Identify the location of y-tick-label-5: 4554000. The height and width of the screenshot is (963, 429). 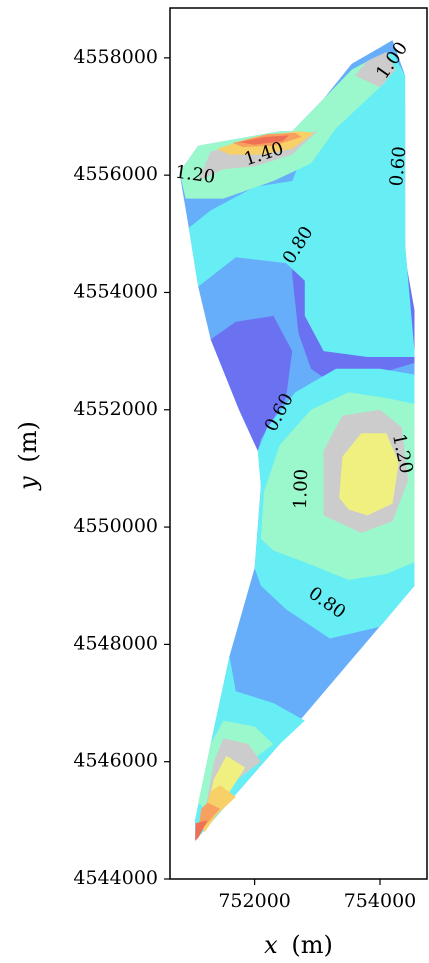
(115, 291).